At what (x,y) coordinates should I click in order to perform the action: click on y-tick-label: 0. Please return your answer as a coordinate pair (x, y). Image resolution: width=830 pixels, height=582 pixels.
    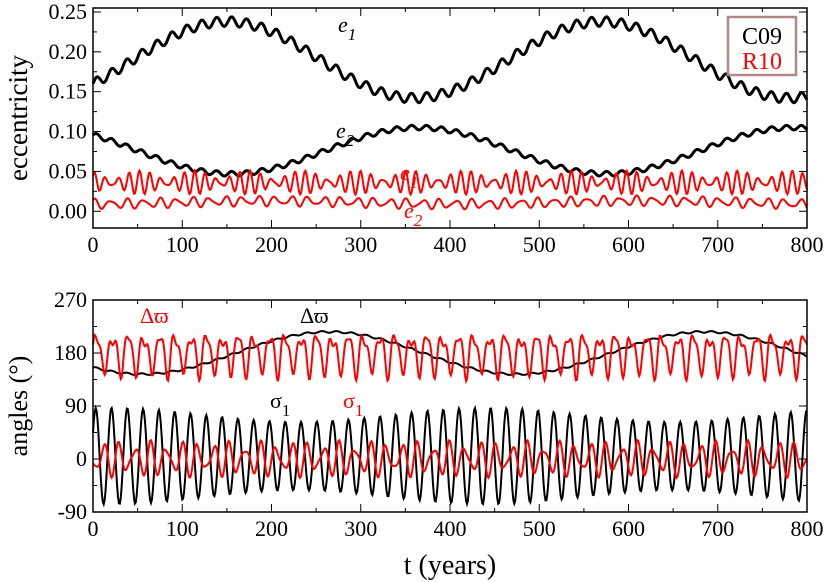
    Looking at the image, I should click on (81, 458).